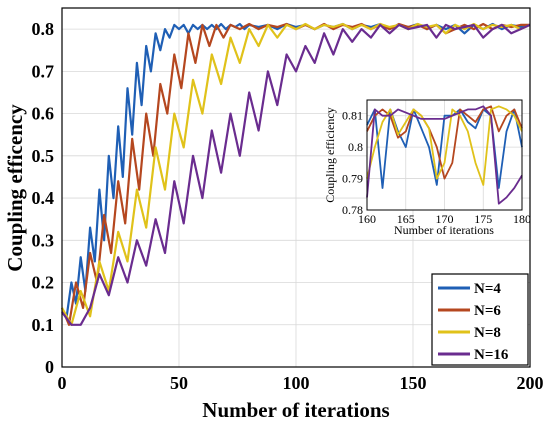  What do you see at coordinates (330, 154) in the screenshot?
I see `inset-y-axis-title: Coupling efficiency` at bounding box center [330, 154].